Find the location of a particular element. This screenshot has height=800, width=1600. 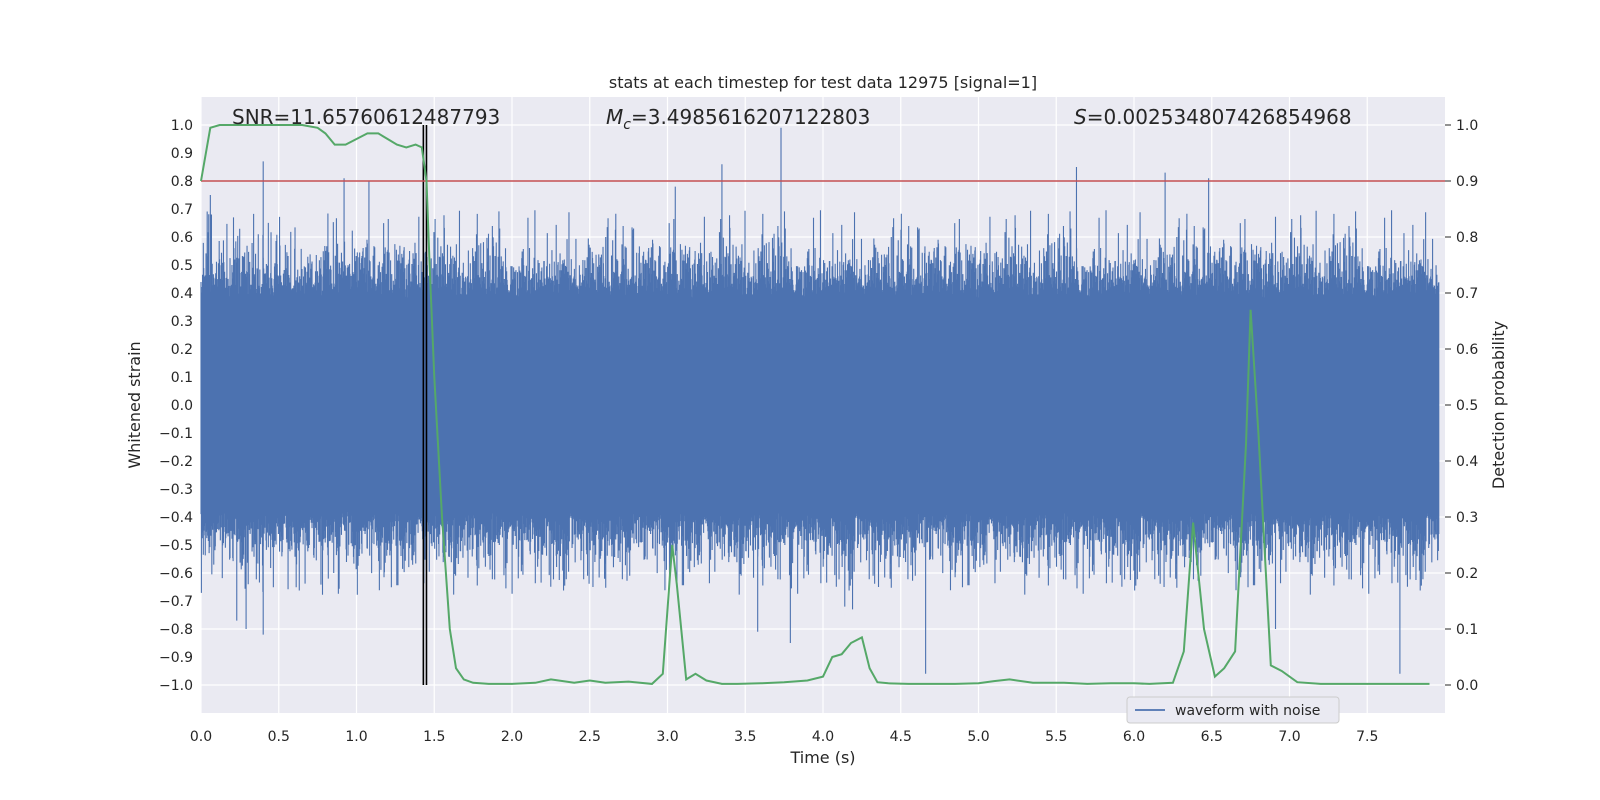

x-axis-label: Time (s) is located at coordinates (822, 757).